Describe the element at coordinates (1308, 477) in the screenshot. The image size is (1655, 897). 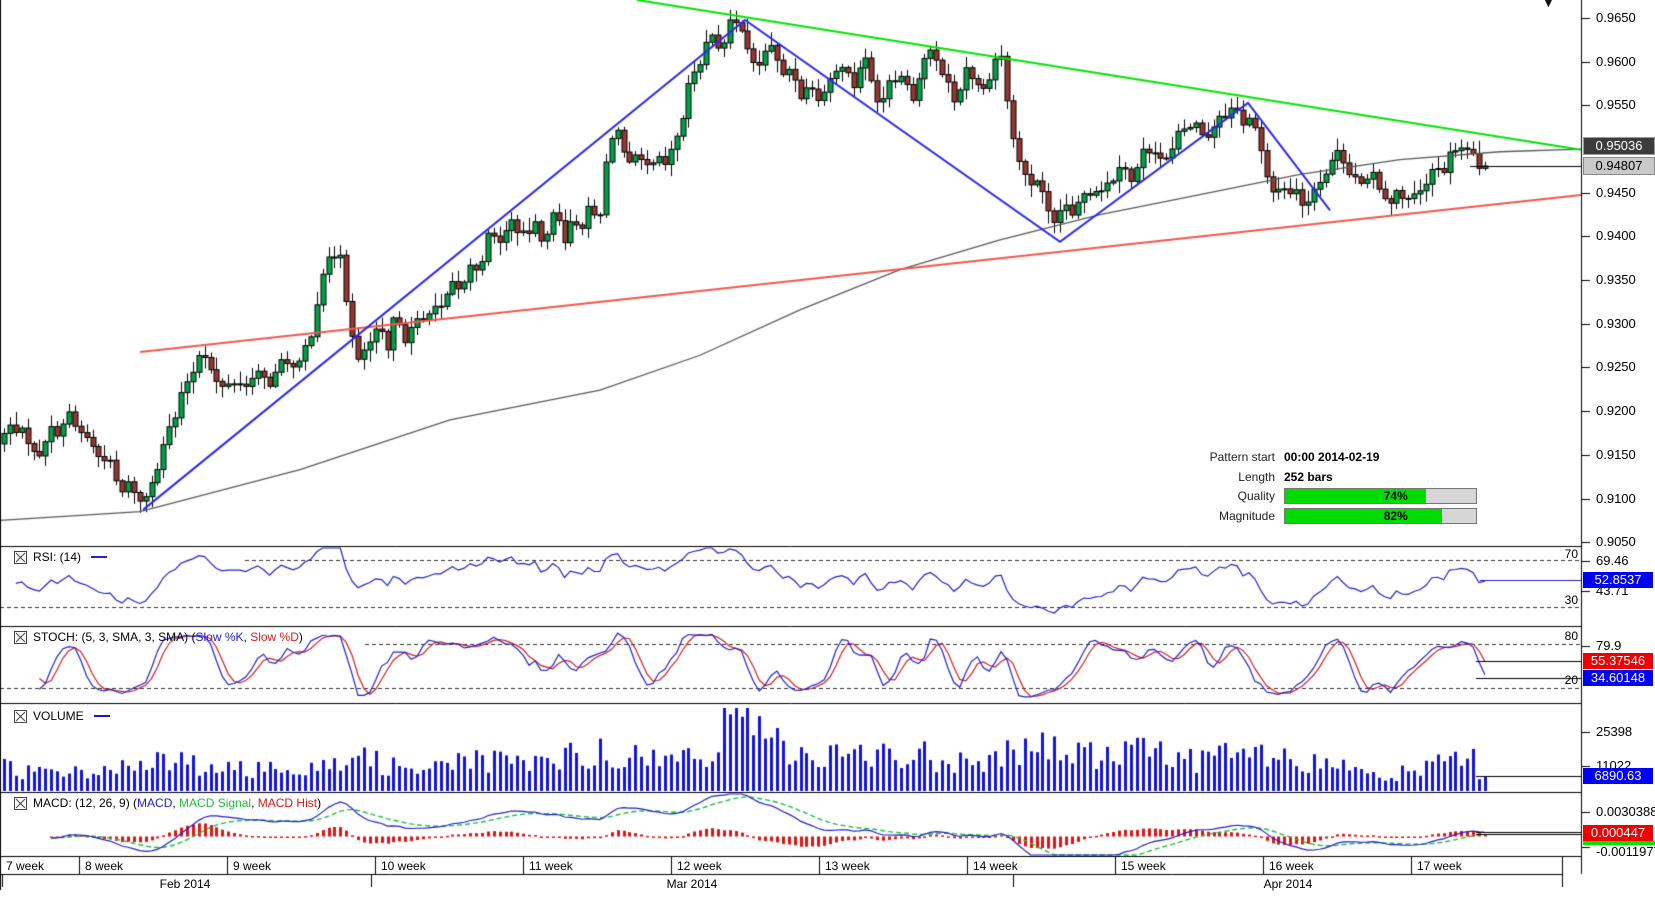
I see `pattern-length-value: 252 bars` at that location.